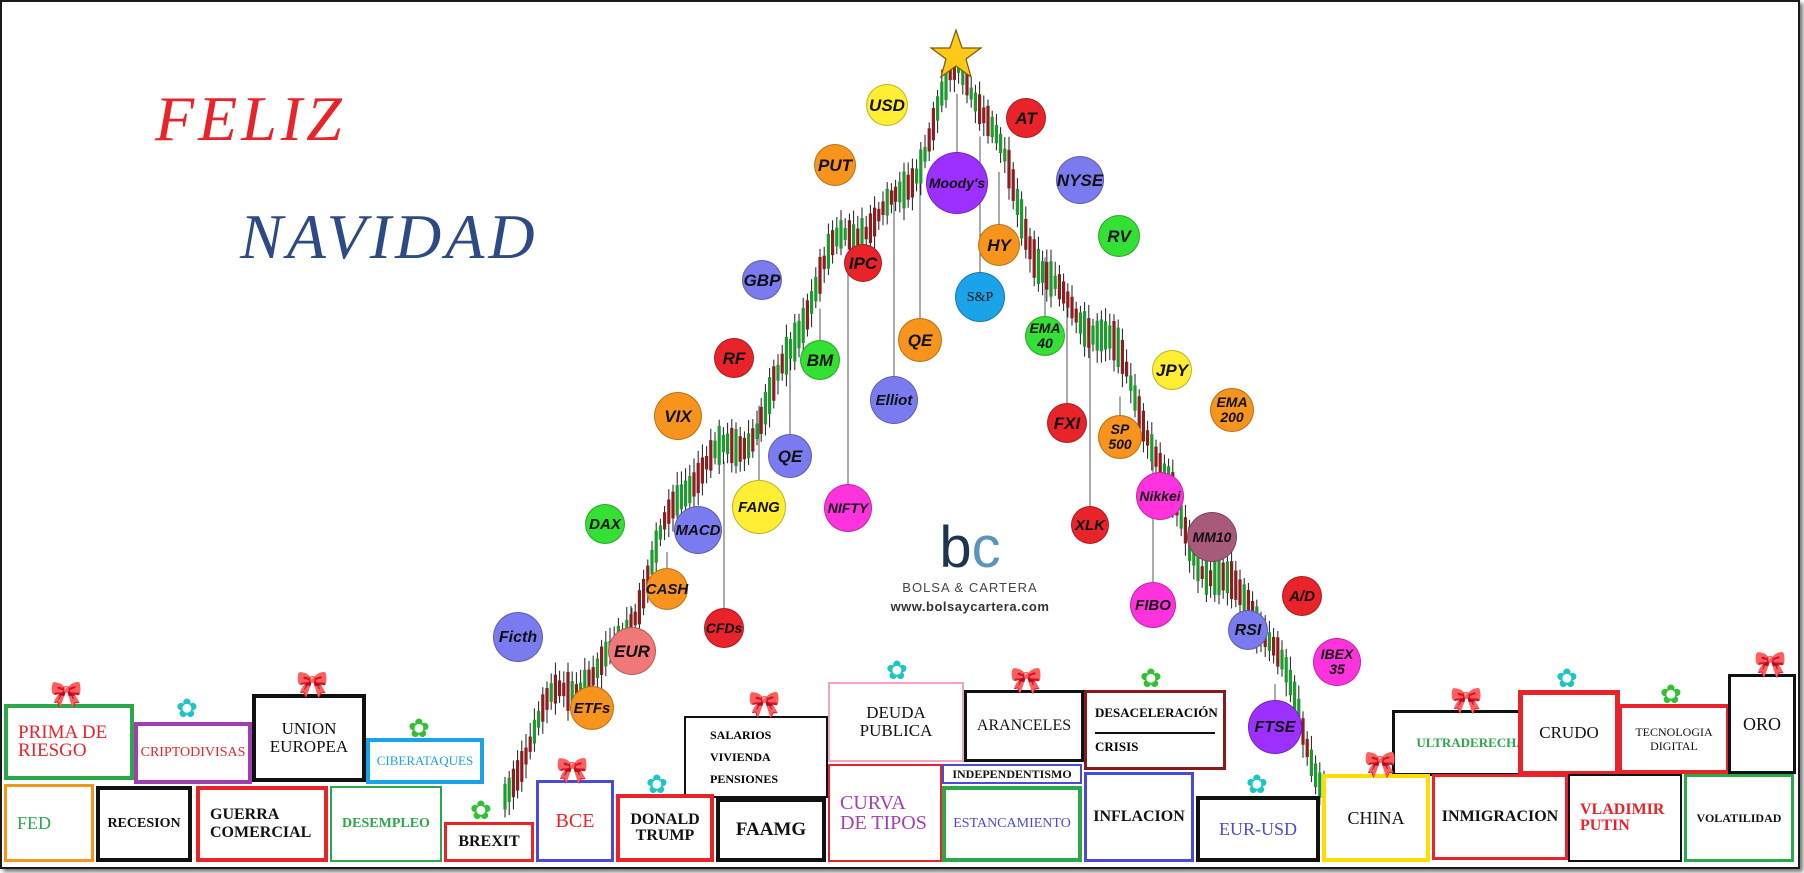 This screenshot has width=1804, height=873. Describe the element at coordinates (887, 105) in the screenshot. I see `ornament-ball: USD` at that location.